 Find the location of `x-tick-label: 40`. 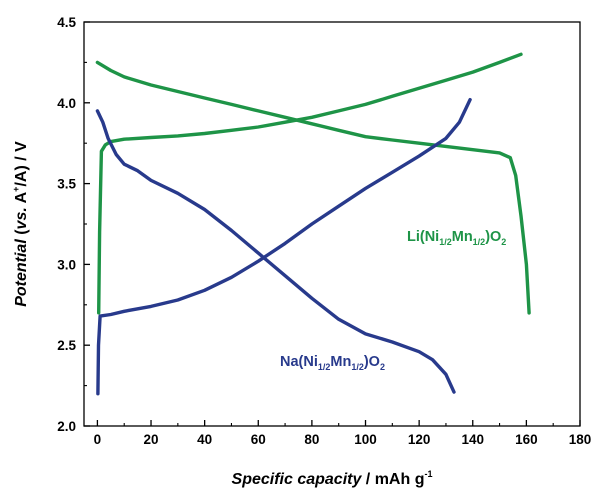

x-tick-label: 40 is located at coordinates (204, 439).